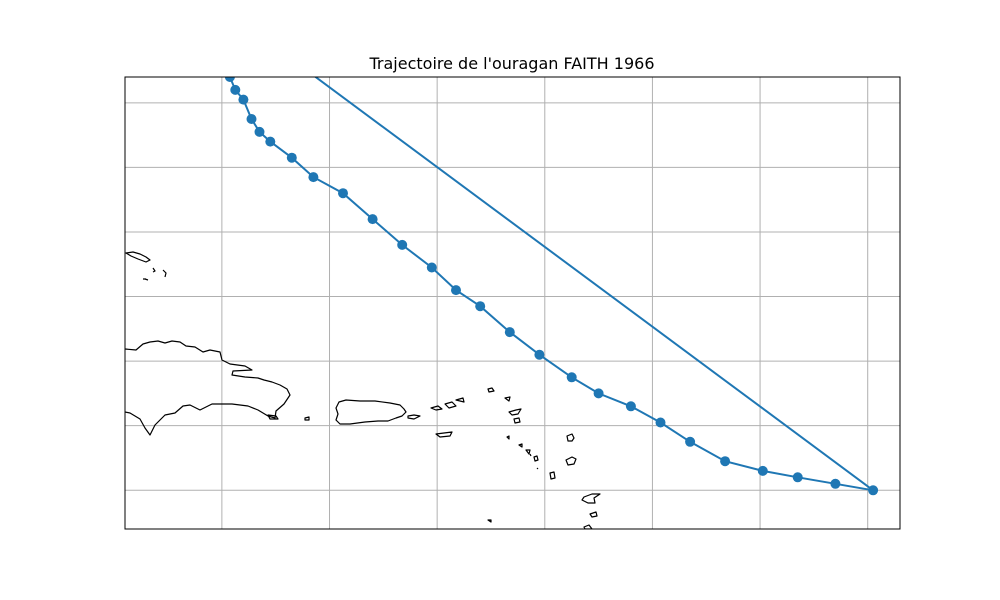 The width and height of the screenshot is (1000, 600). What do you see at coordinates (515, 412) in the screenshot?
I see `coastline-barbuda` at bounding box center [515, 412].